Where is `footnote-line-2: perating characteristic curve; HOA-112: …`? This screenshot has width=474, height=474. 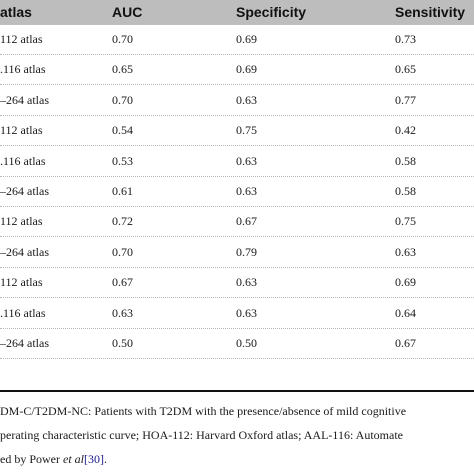 footnote-line-2: perating characteristic curve; HOA-112: … is located at coordinates (201, 435).